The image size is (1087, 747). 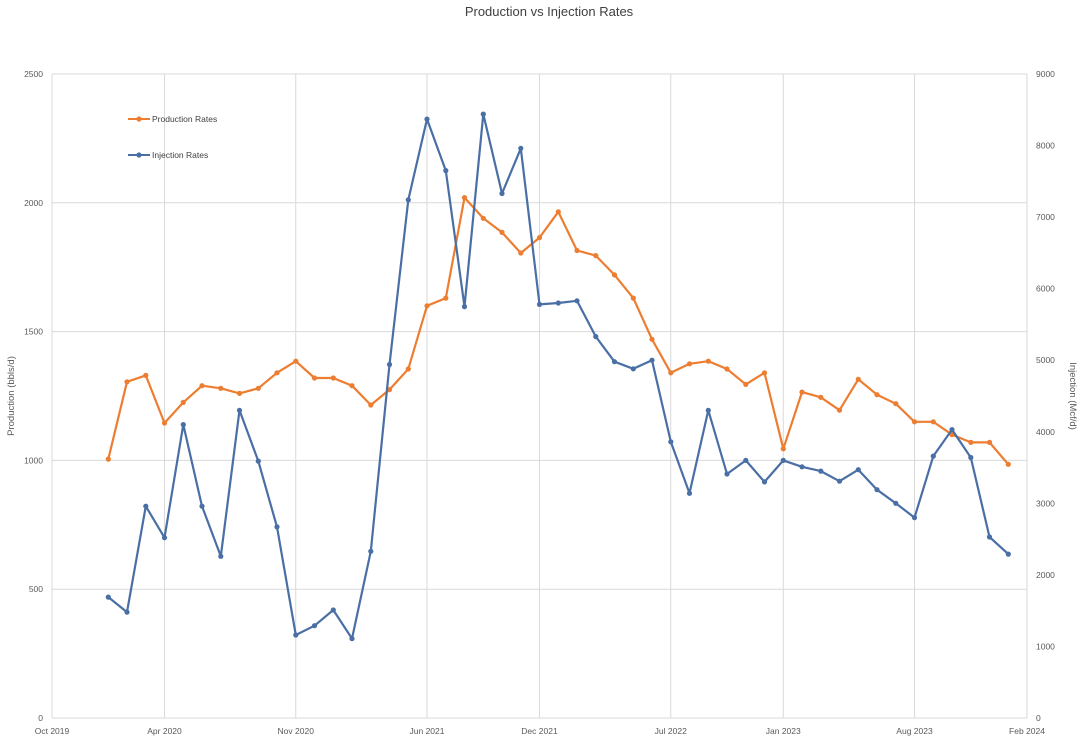 I want to click on right-tick-label: 5000, so click(x=1045, y=360).